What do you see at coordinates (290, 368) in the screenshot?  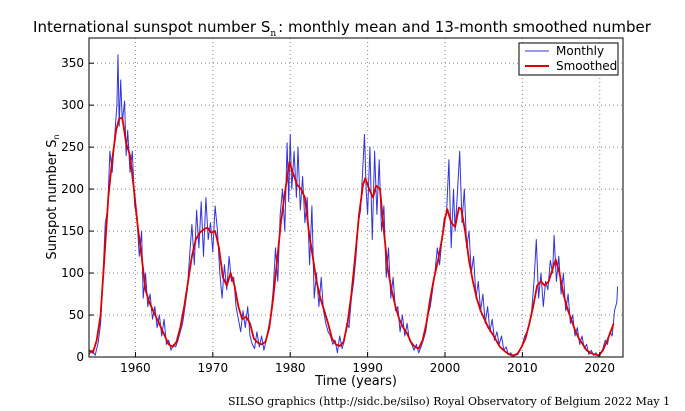 I see `x-tick-label: 1980` at bounding box center [290, 368].